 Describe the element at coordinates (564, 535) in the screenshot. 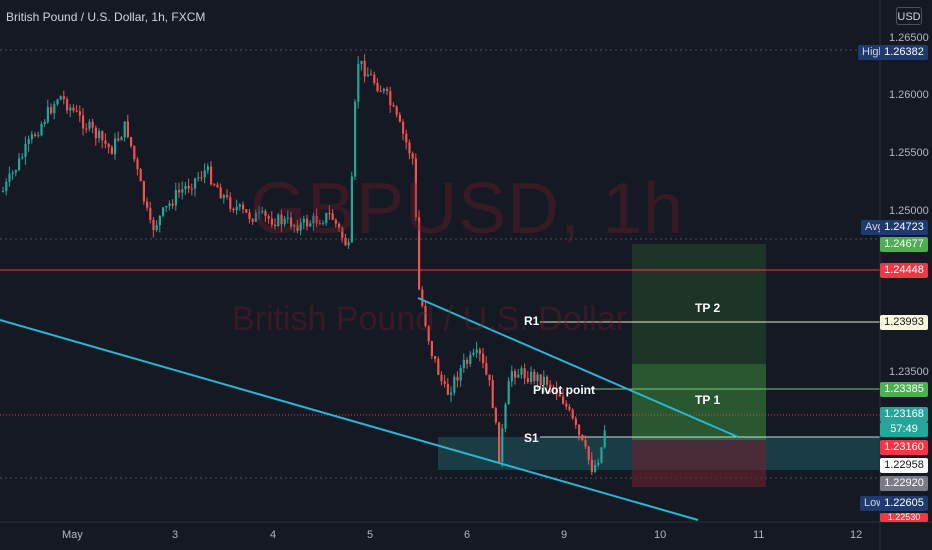

I see `x-tick: 9` at that location.